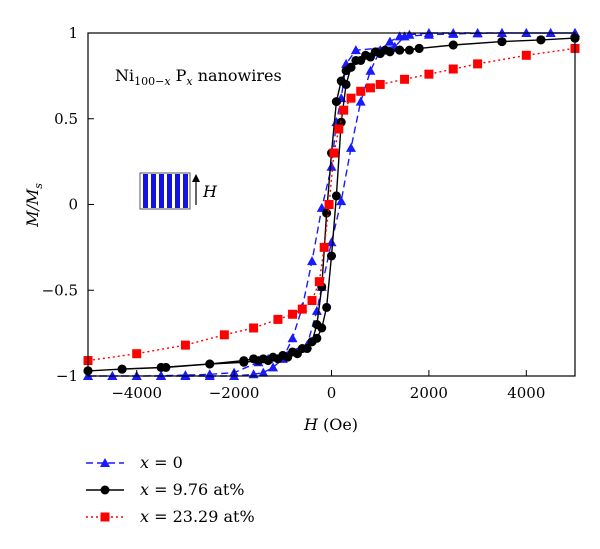  What do you see at coordinates (165, 191) in the screenshot?
I see `inset-frame` at bounding box center [165, 191].